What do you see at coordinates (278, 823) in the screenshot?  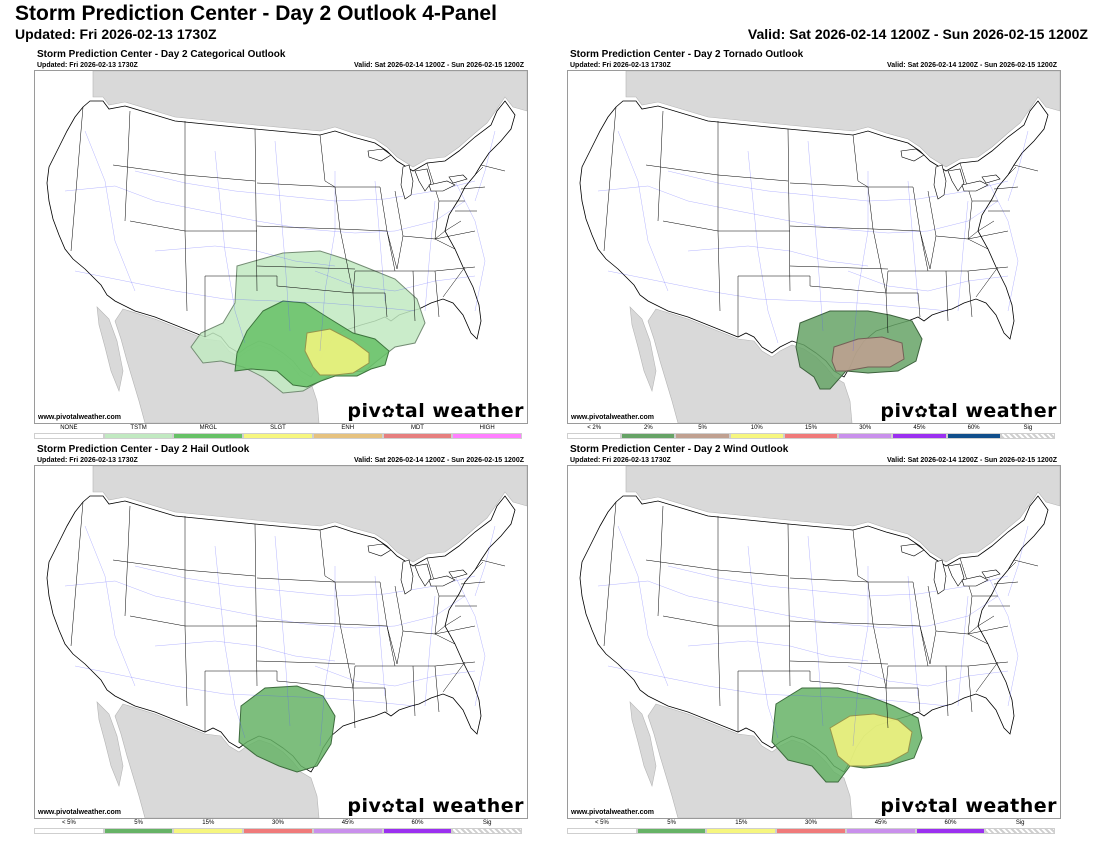 I see `legend-label: 30%` at bounding box center [278, 823].